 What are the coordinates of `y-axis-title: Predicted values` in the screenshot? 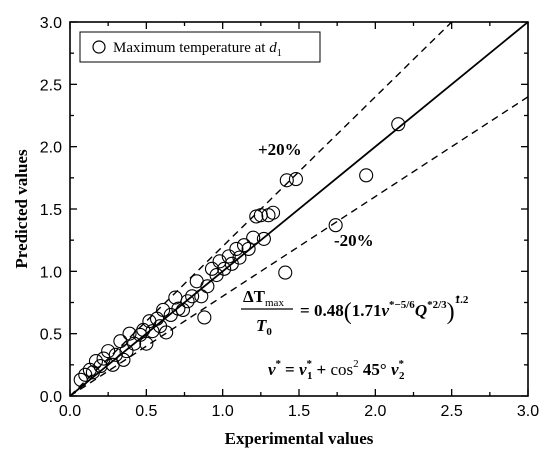 It's located at (21, 209).